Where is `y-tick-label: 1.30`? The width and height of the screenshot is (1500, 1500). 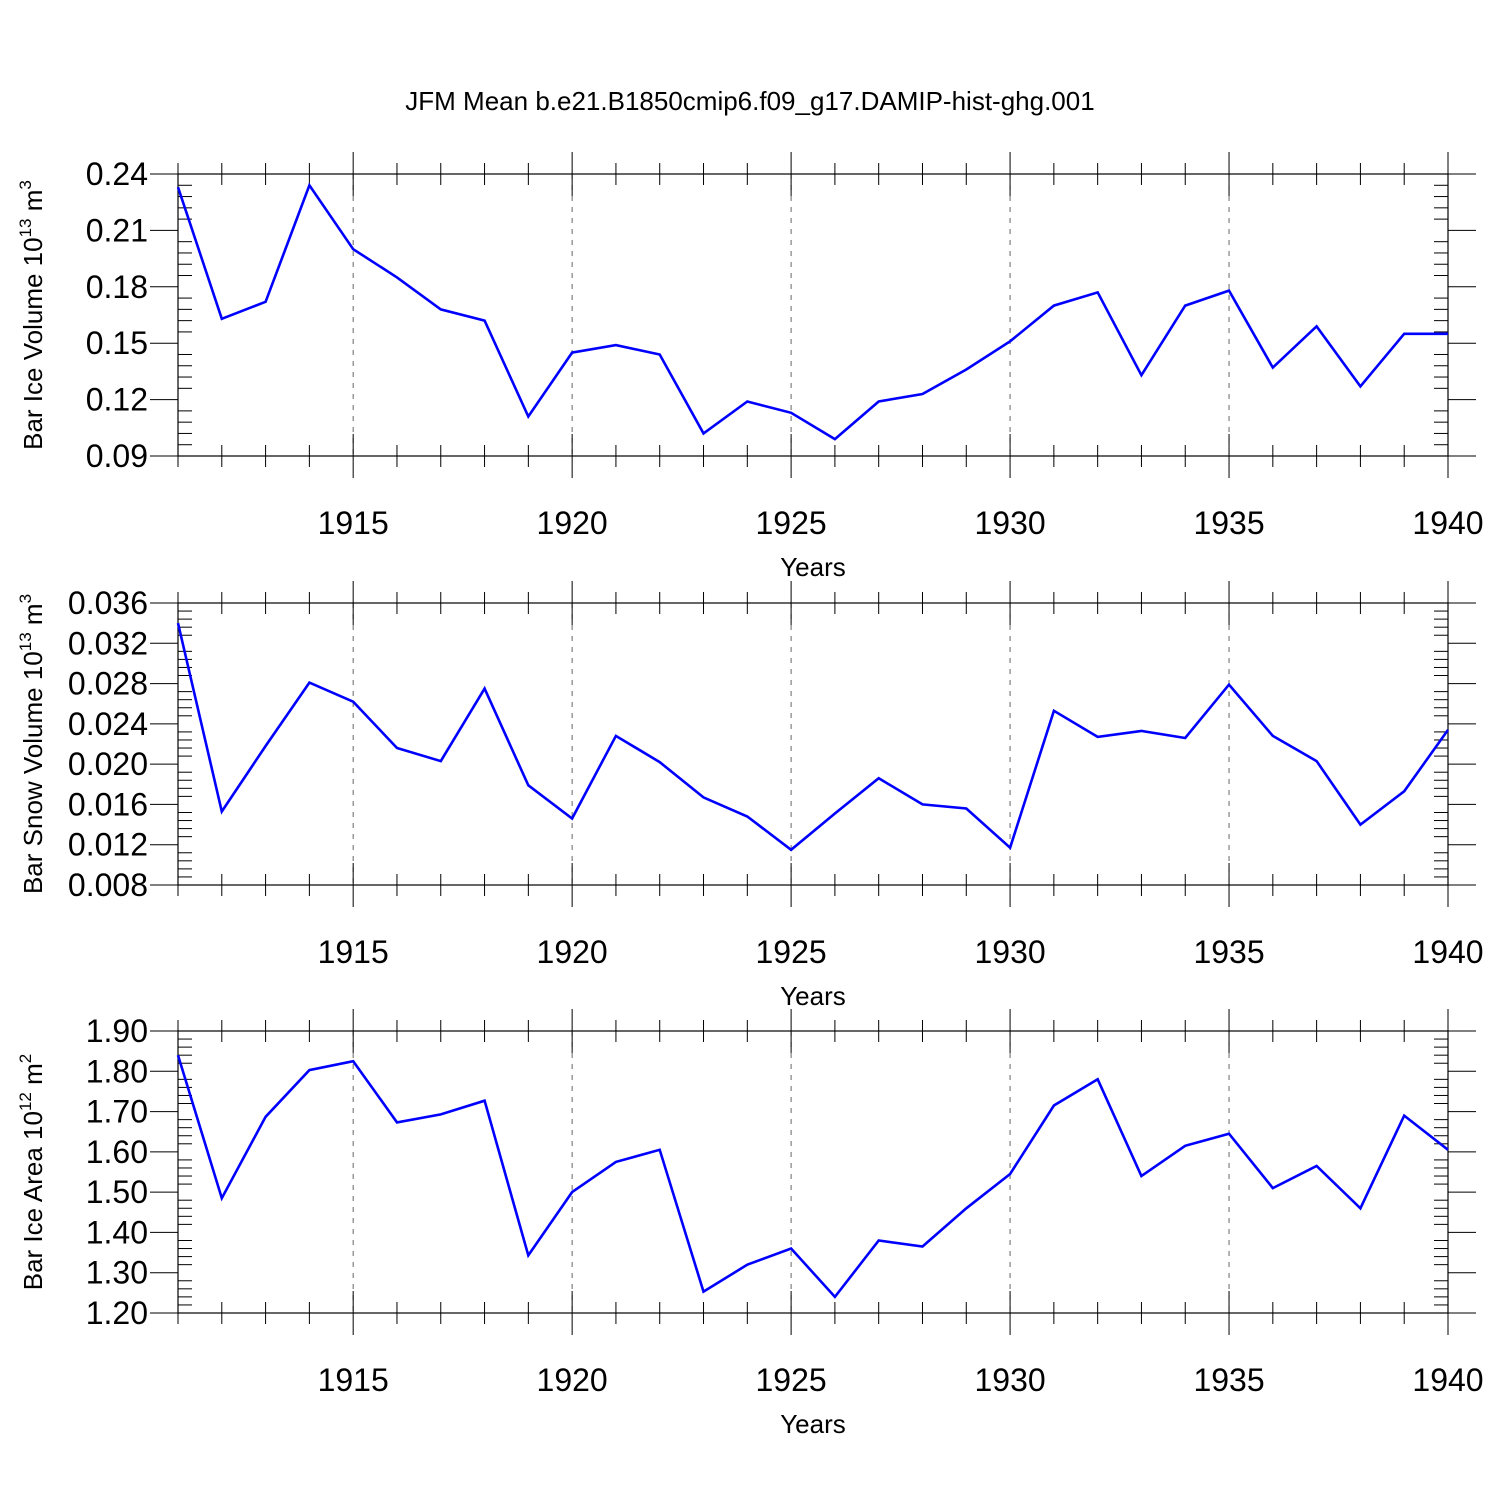
y-tick-label: 1.30 is located at coordinates (117, 1273).